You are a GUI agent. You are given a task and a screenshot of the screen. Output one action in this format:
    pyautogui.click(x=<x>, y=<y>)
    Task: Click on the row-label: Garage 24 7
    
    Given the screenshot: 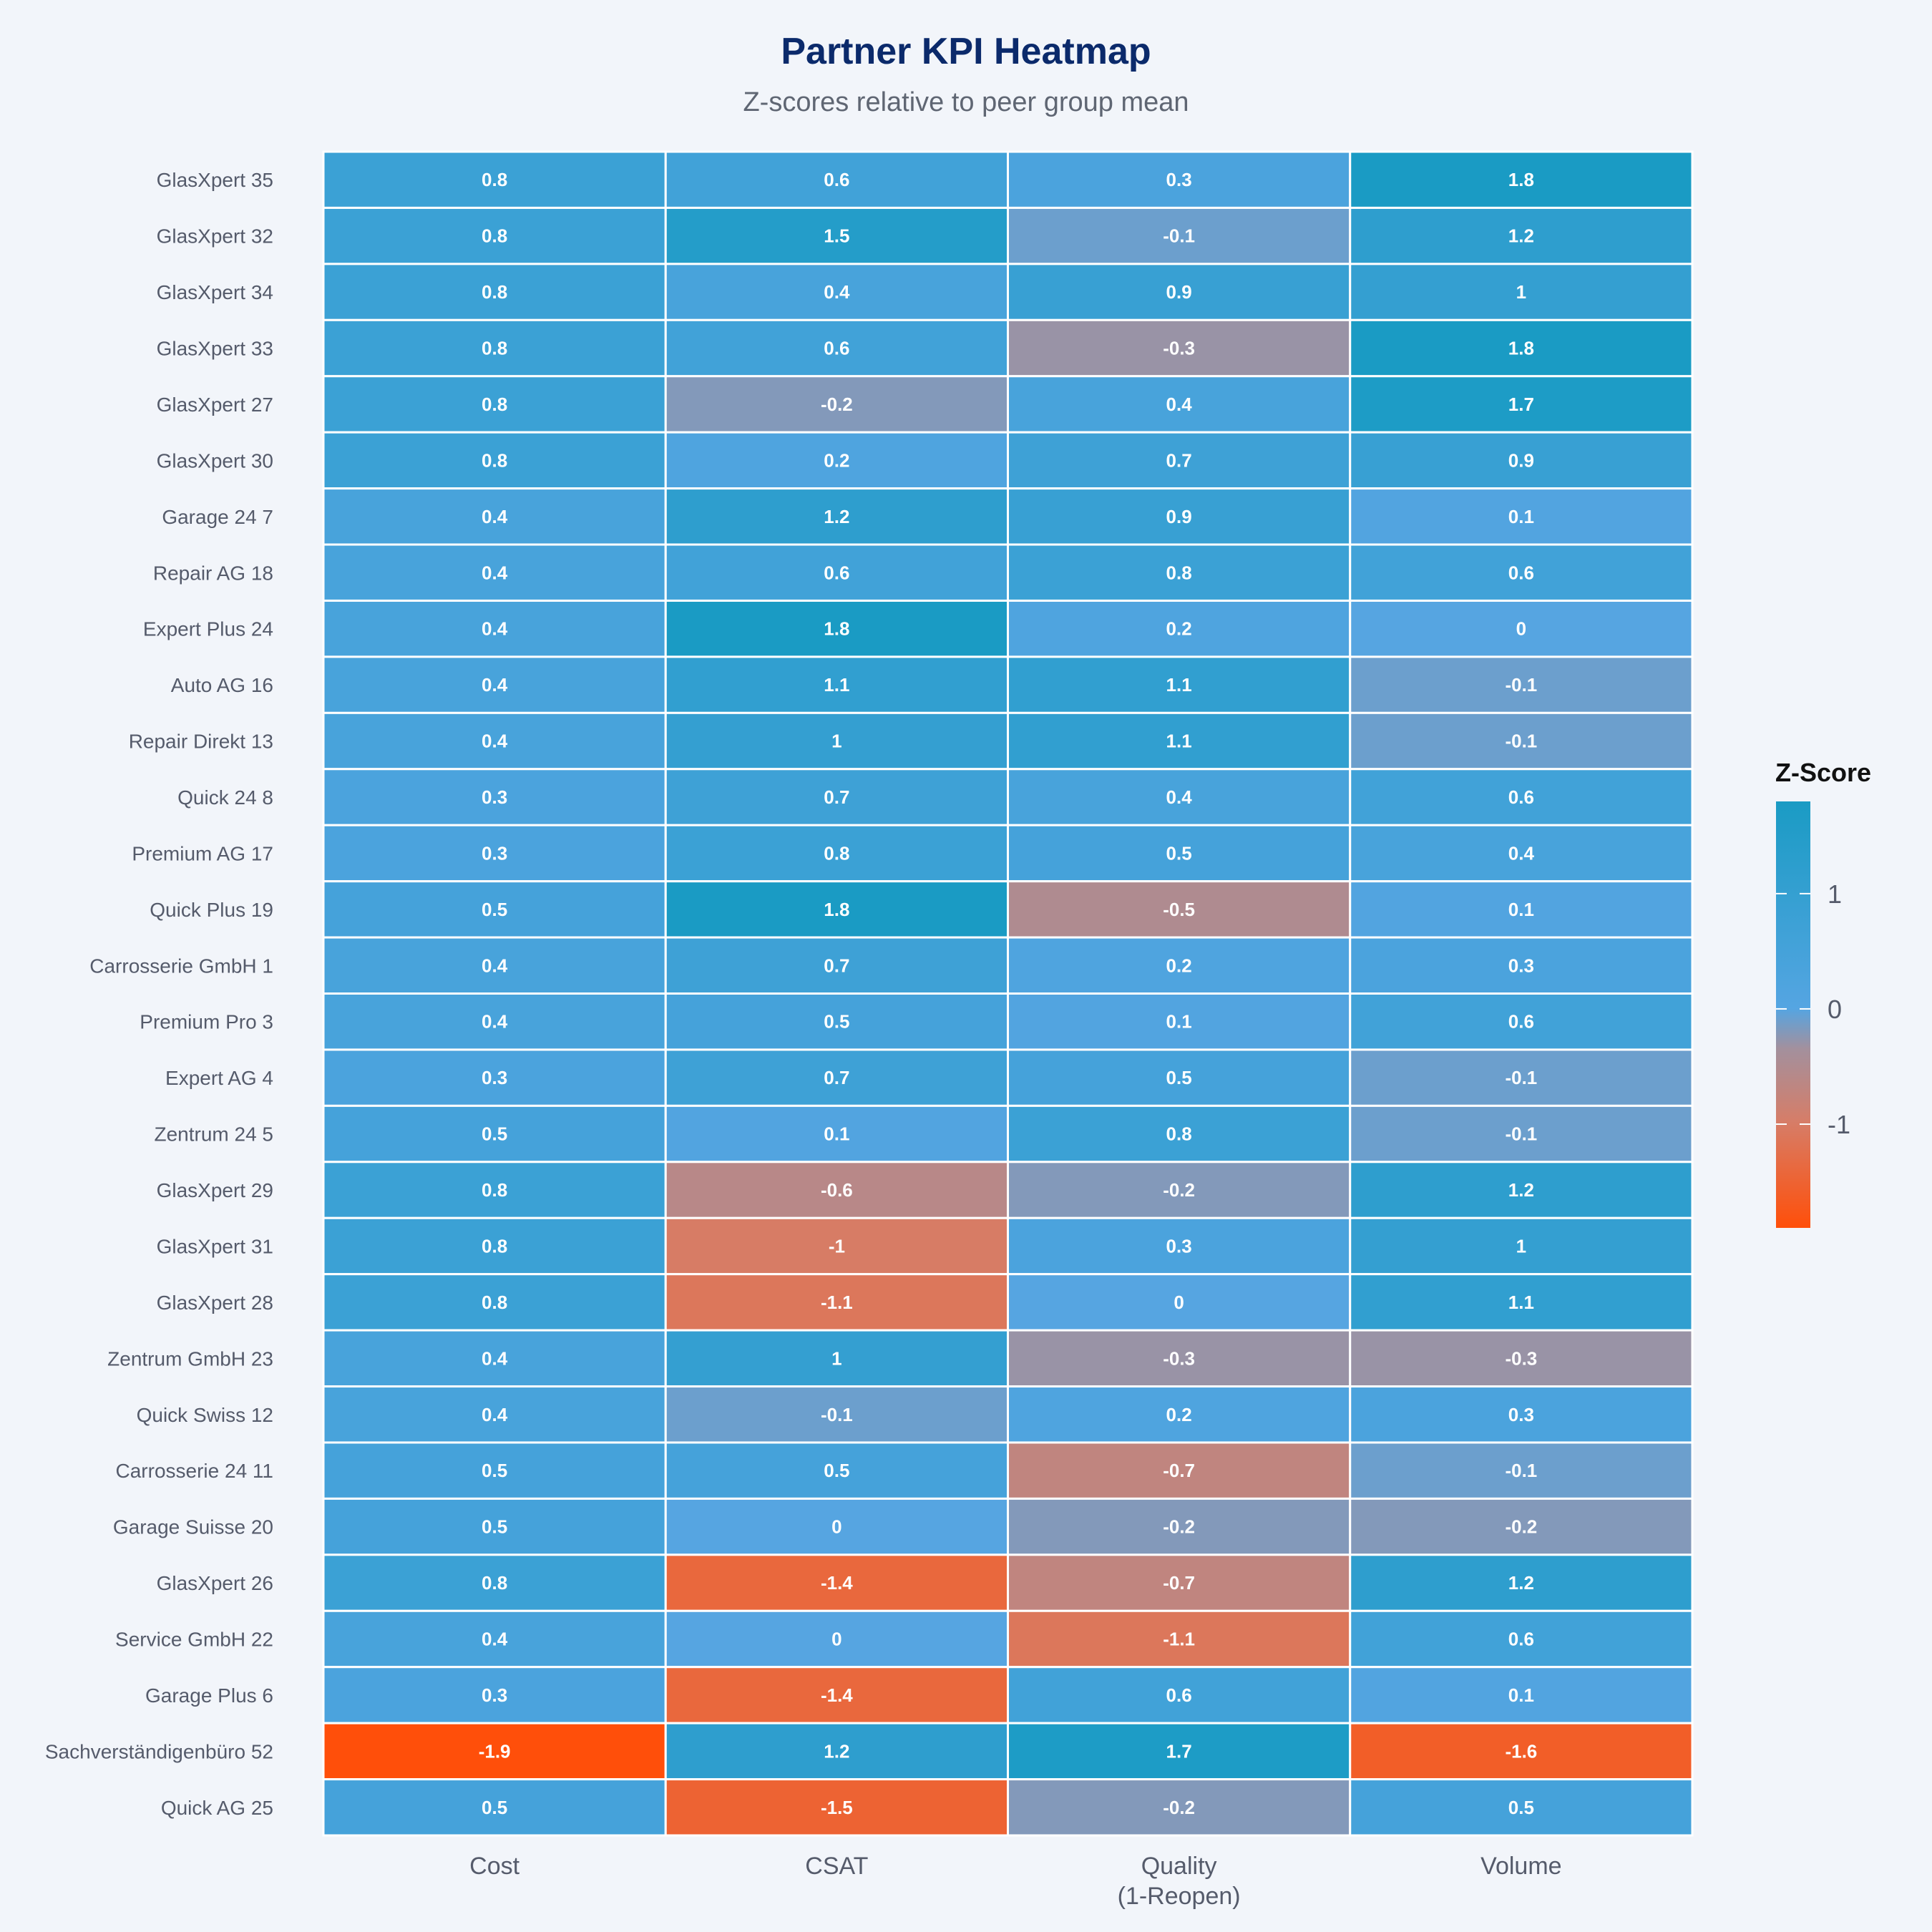 What is the action you would take?
    pyautogui.click(x=217, y=517)
    